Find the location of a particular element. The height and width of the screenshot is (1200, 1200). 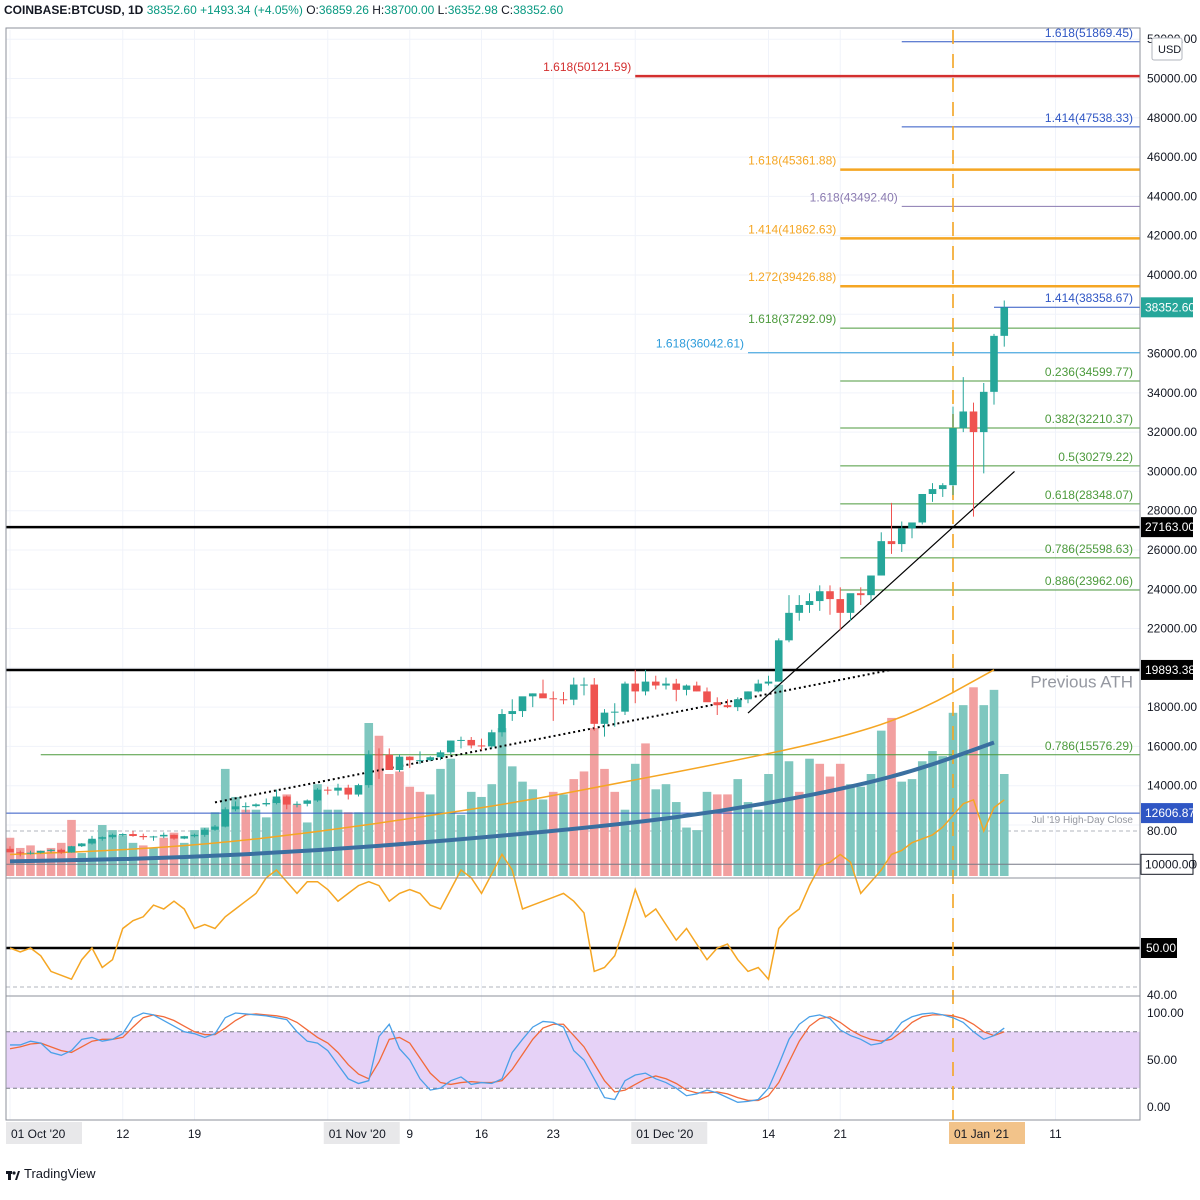

fib-level-label: 0.5(30279.22) is located at coordinates (1095, 457).